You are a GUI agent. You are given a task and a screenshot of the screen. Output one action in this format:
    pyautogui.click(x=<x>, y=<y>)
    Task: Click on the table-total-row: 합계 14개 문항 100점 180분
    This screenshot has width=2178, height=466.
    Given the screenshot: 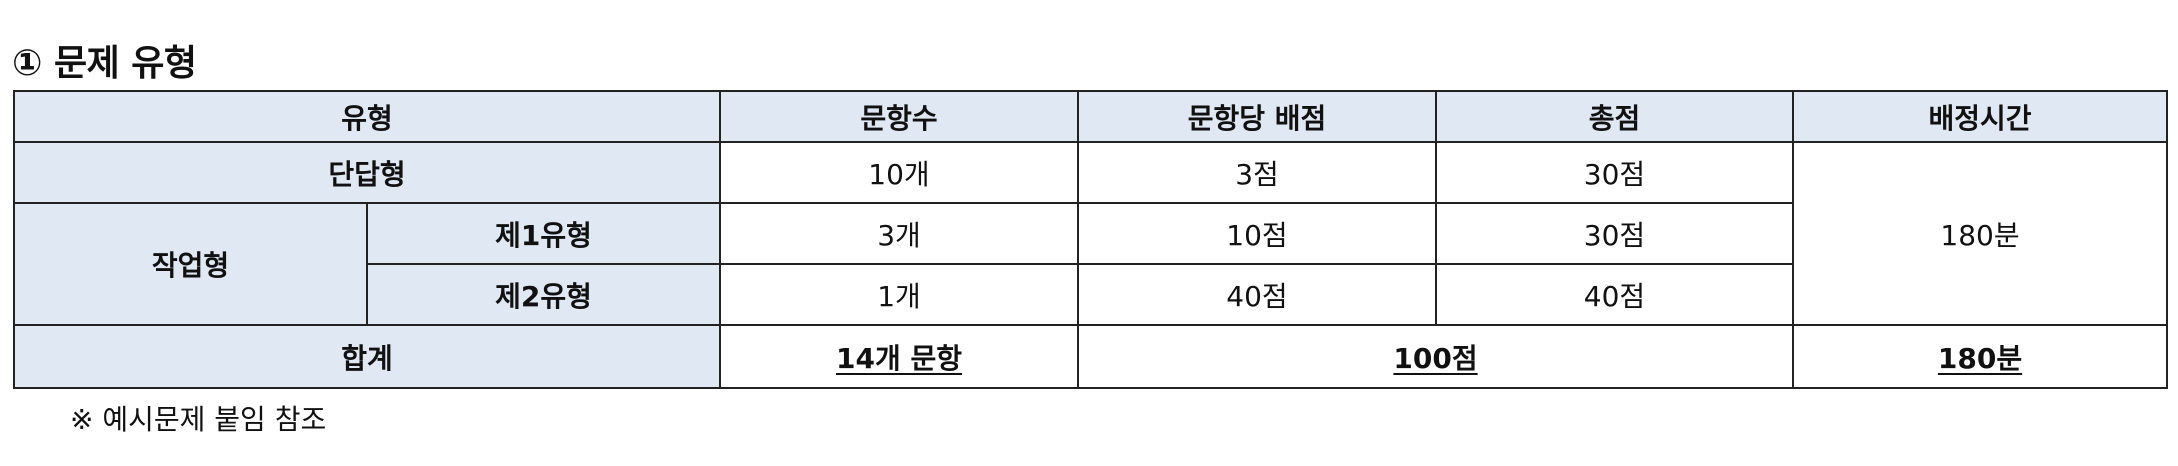 What is the action you would take?
    pyautogui.click(x=1090, y=356)
    